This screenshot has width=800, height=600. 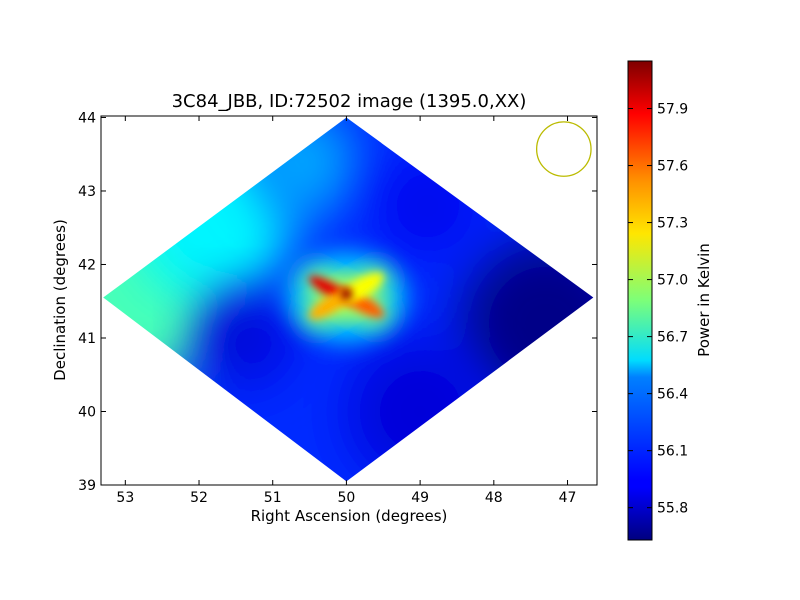 What do you see at coordinates (87, 339) in the screenshot?
I see `y-tick-label: 41` at bounding box center [87, 339].